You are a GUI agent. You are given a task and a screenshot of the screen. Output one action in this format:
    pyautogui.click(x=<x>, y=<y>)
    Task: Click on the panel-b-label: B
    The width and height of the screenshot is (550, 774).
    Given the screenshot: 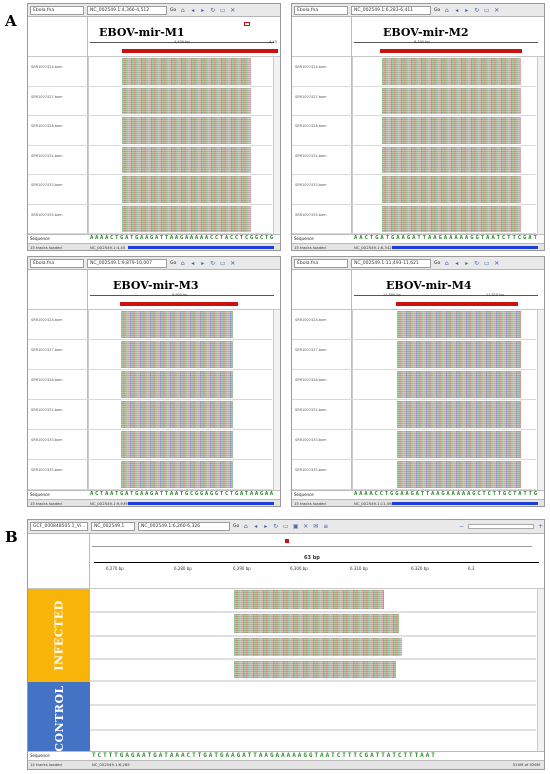 What is the action you would take?
    pyautogui.click(x=11, y=537)
    